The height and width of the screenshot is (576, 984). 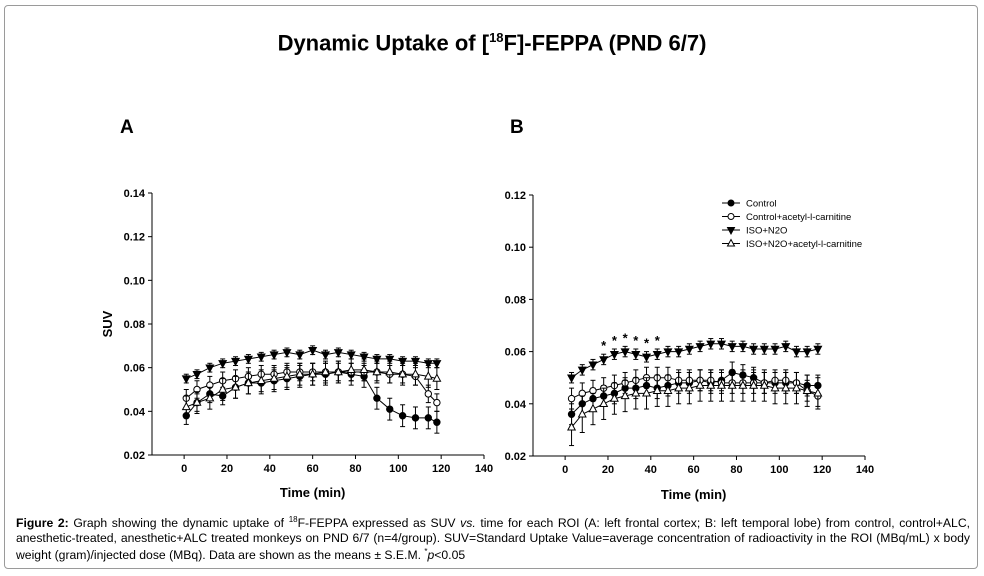 What do you see at coordinates (313, 492) in the screenshot?
I see `panel-a-x-axis-label: Time (min)` at bounding box center [313, 492].